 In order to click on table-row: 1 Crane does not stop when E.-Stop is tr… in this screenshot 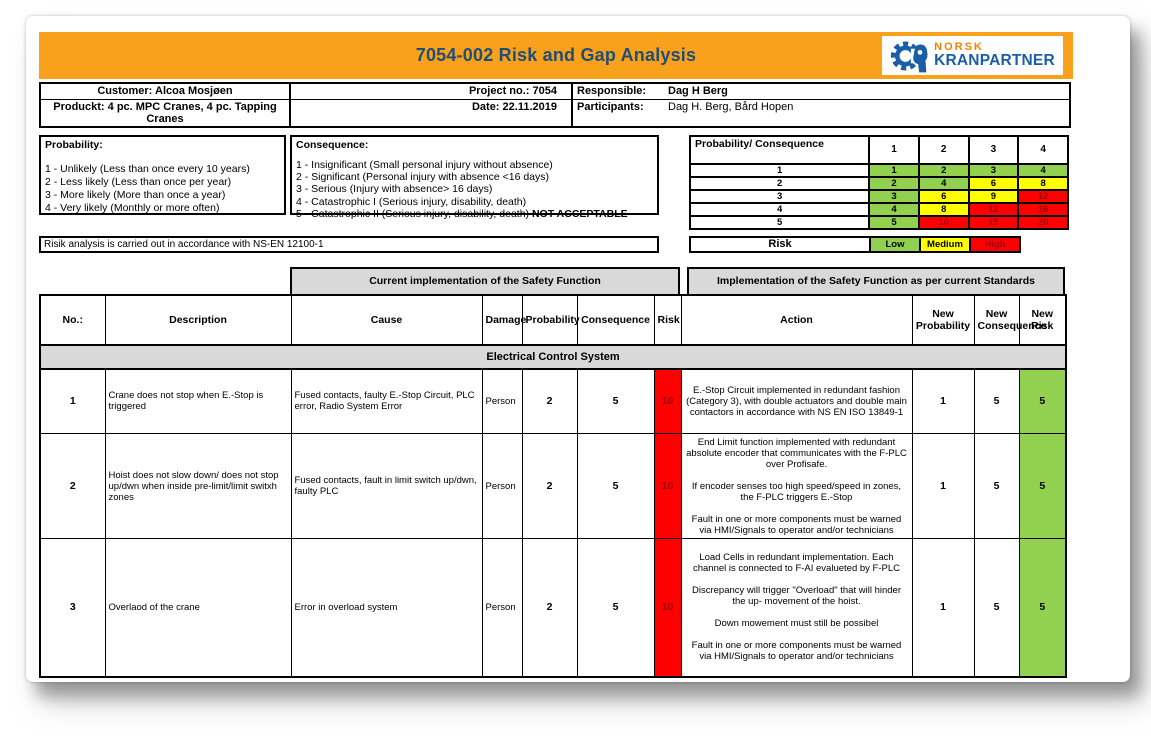, I will do `click(553, 401)`.